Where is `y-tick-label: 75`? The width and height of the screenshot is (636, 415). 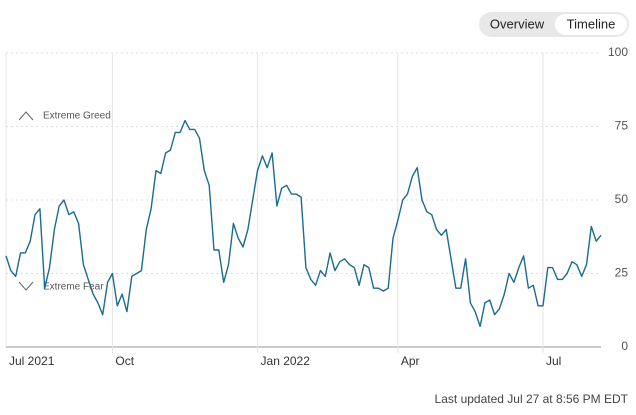 y-tick-label: 75 is located at coordinates (622, 126).